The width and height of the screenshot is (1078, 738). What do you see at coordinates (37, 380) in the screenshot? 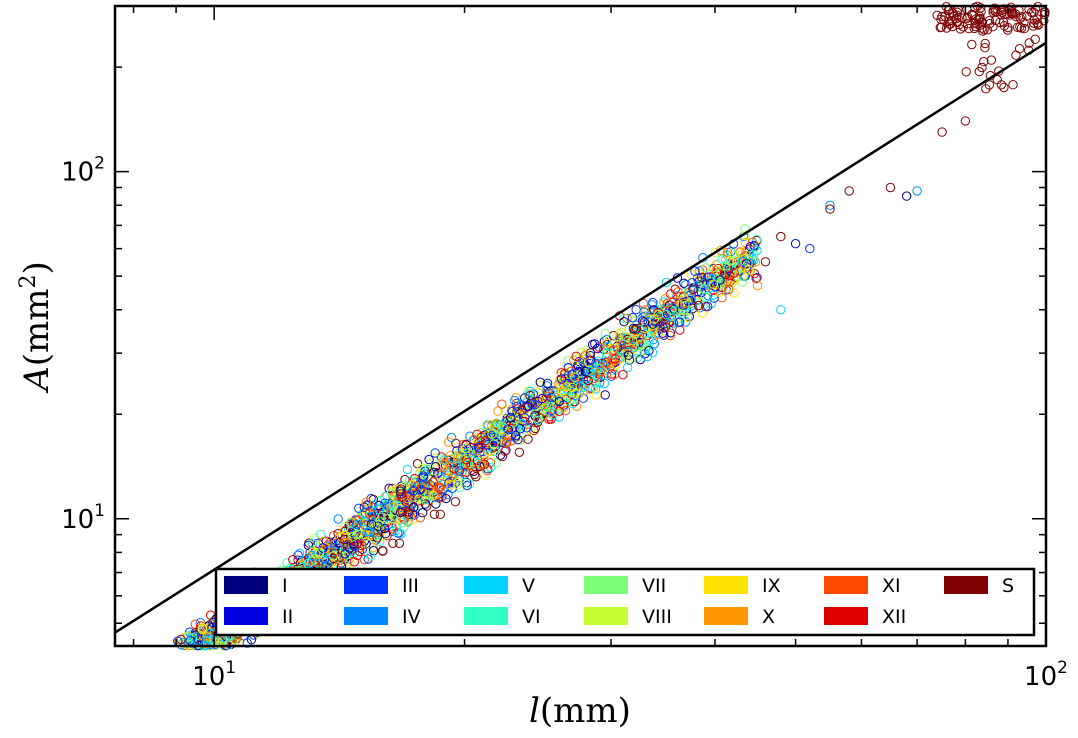
I see `y-axis-symbol: A` at bounding box center [37, 380].